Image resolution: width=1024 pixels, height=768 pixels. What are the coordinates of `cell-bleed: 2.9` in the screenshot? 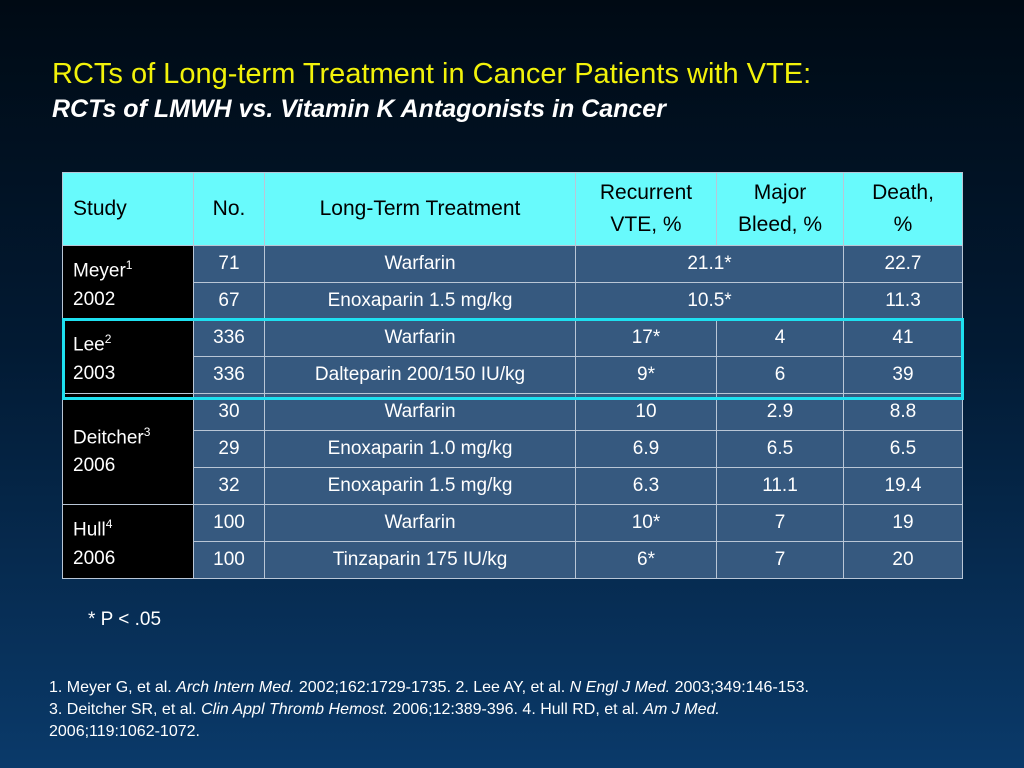 It's located at (780, 412).